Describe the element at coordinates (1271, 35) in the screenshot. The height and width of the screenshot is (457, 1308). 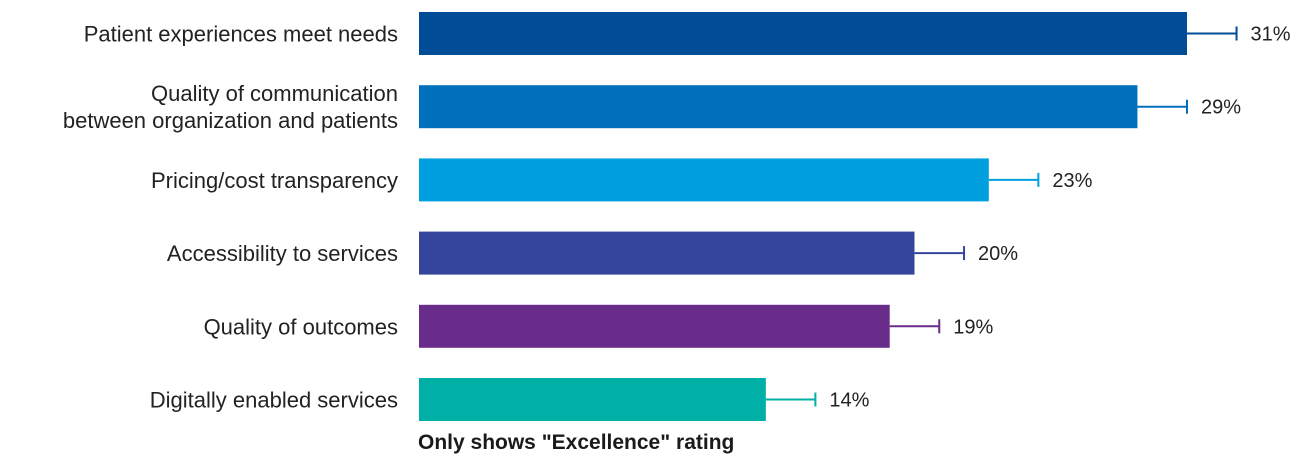
I see `value-label-0: 31%` at that location.